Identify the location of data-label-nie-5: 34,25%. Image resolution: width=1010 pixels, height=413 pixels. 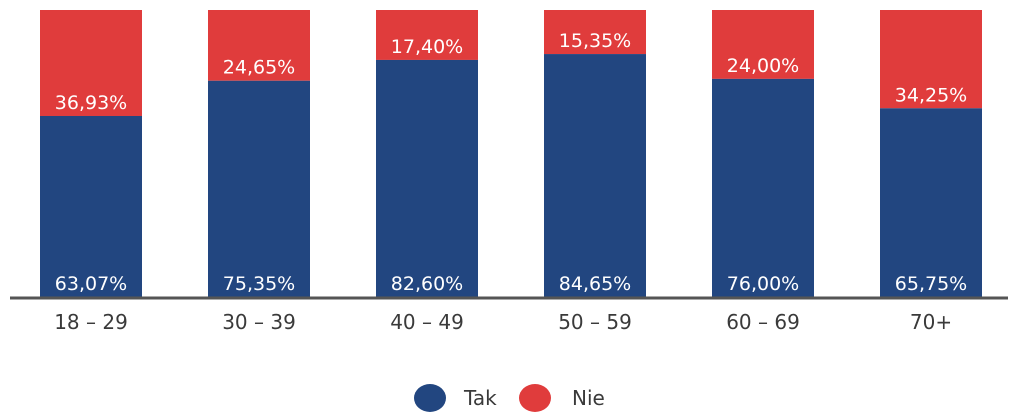
(931, 95).